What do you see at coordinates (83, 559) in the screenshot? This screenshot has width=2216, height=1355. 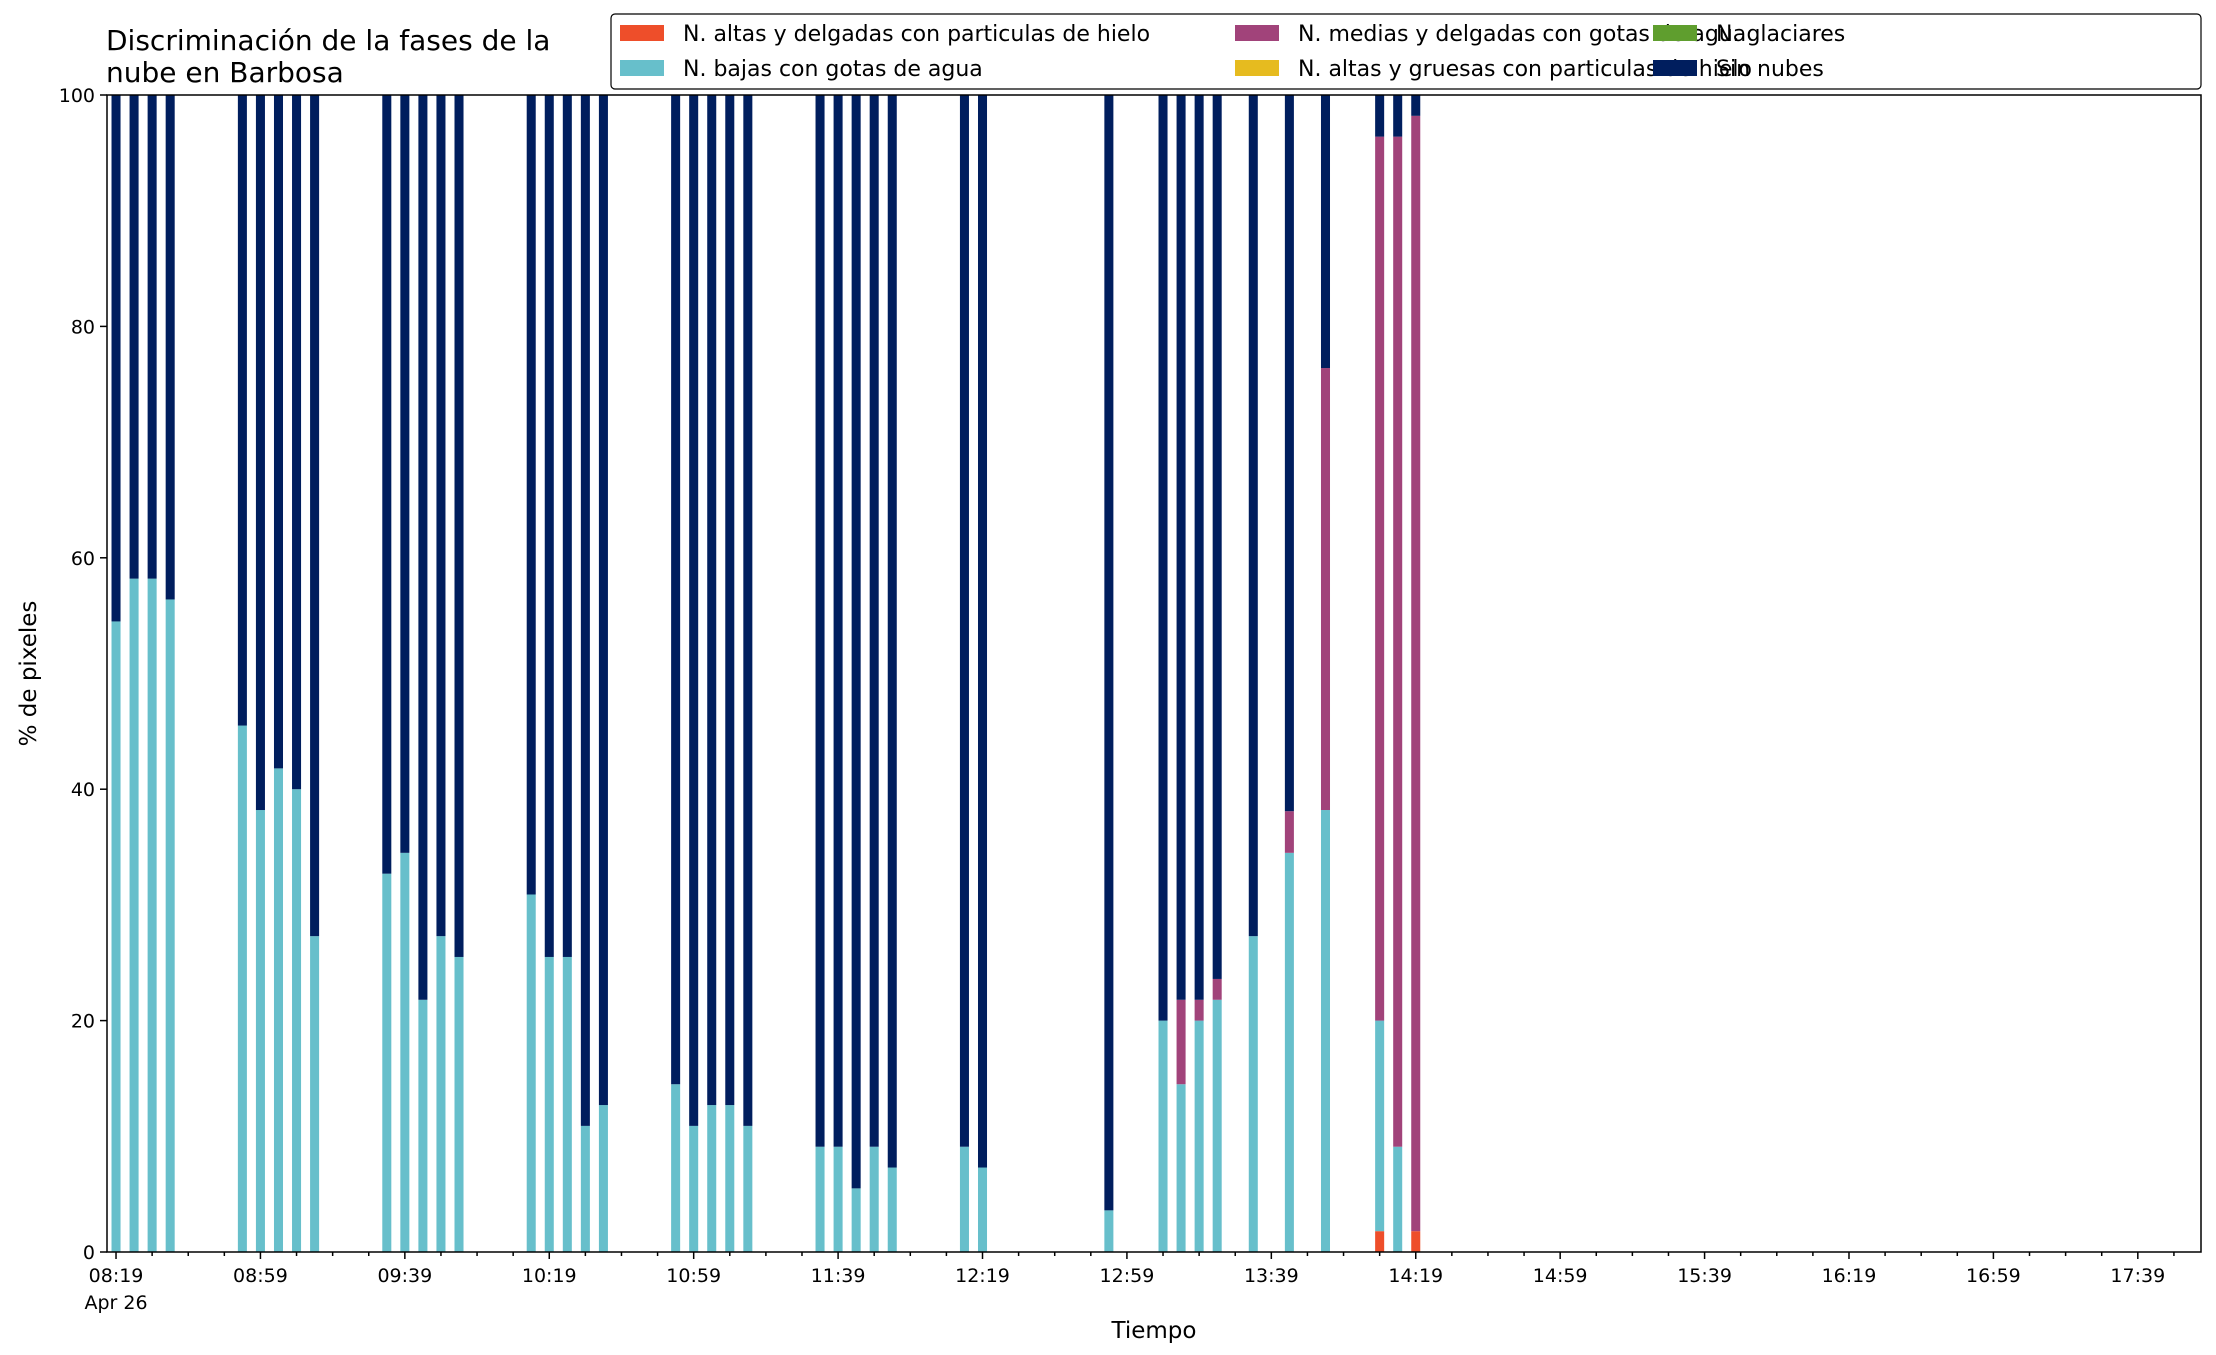 I see `y-tick-label: 60` at bounding box center [83, 559].